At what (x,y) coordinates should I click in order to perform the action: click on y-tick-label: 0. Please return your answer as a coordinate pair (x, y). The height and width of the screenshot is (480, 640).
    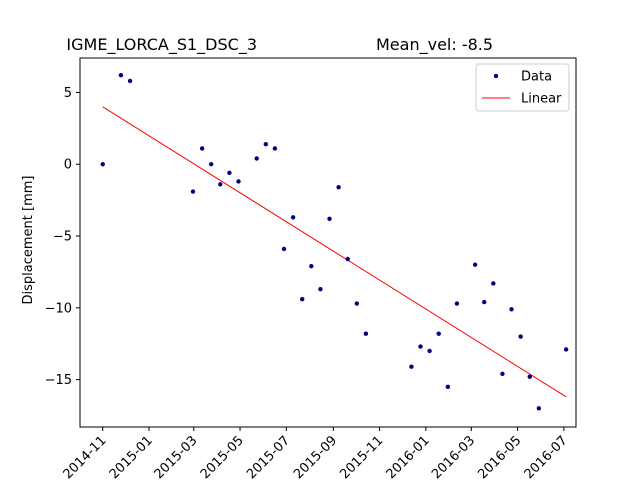
    Looking at the image, I should click on (68, 165).